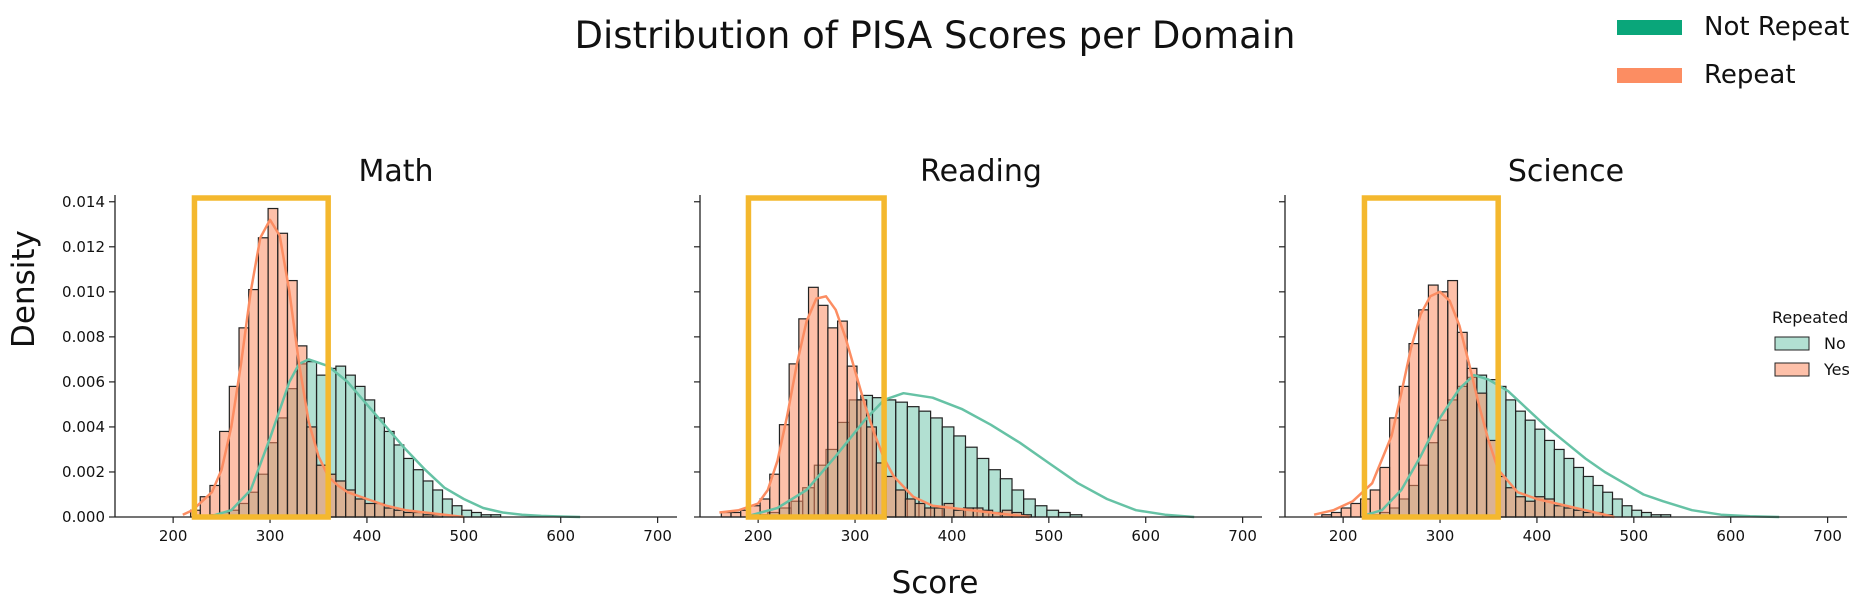 The image size is (1870, 615). Describe the element at coordinates (83, 517) in the screenshot. I see `y-tick-label: 0.000` at that location.